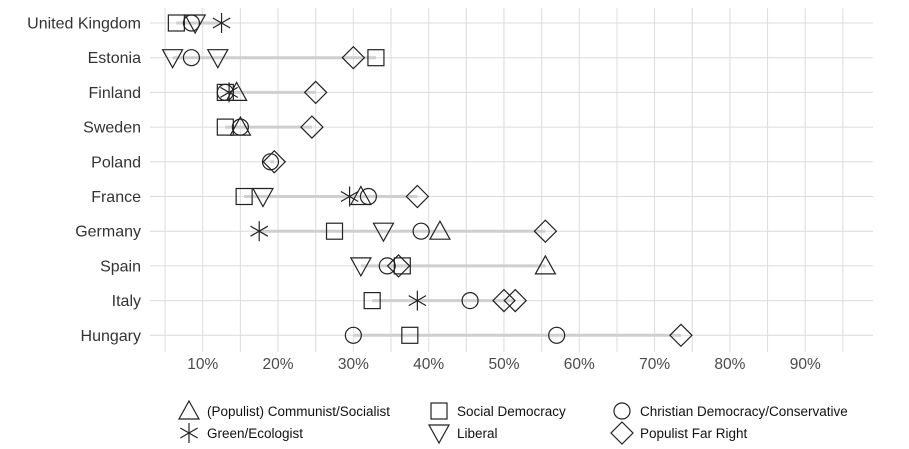 The width and height of the screenshot is (909, 449). What do you see at coordinates (729, 364) in the screenshot?
I see `x-tick-label: 80%` at bounding box center [729, 364].